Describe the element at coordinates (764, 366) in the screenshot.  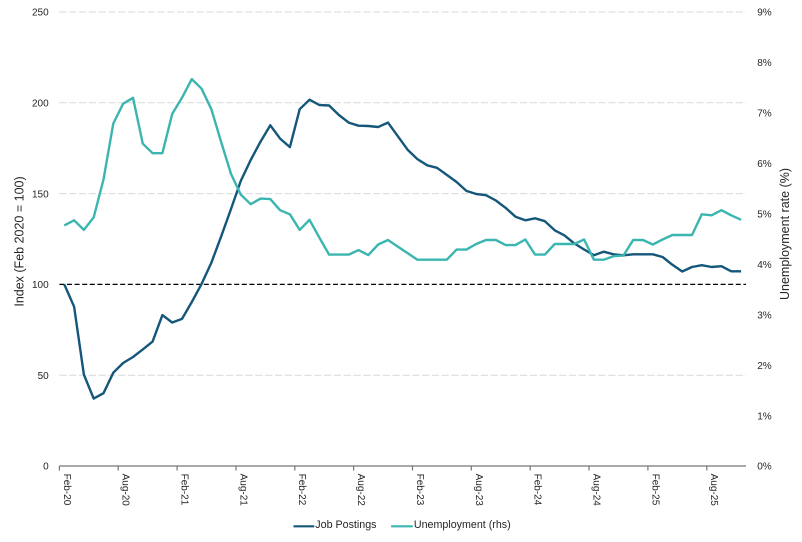
I see `svg-text: 2%` at that location.